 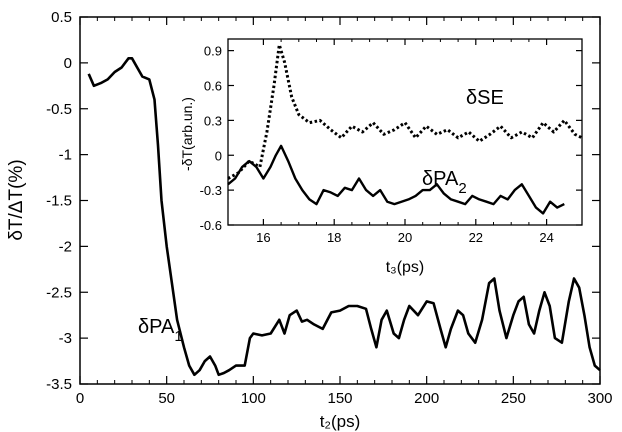 I want to click on main-x-tick-label: 150, so click(x=339, y=398).